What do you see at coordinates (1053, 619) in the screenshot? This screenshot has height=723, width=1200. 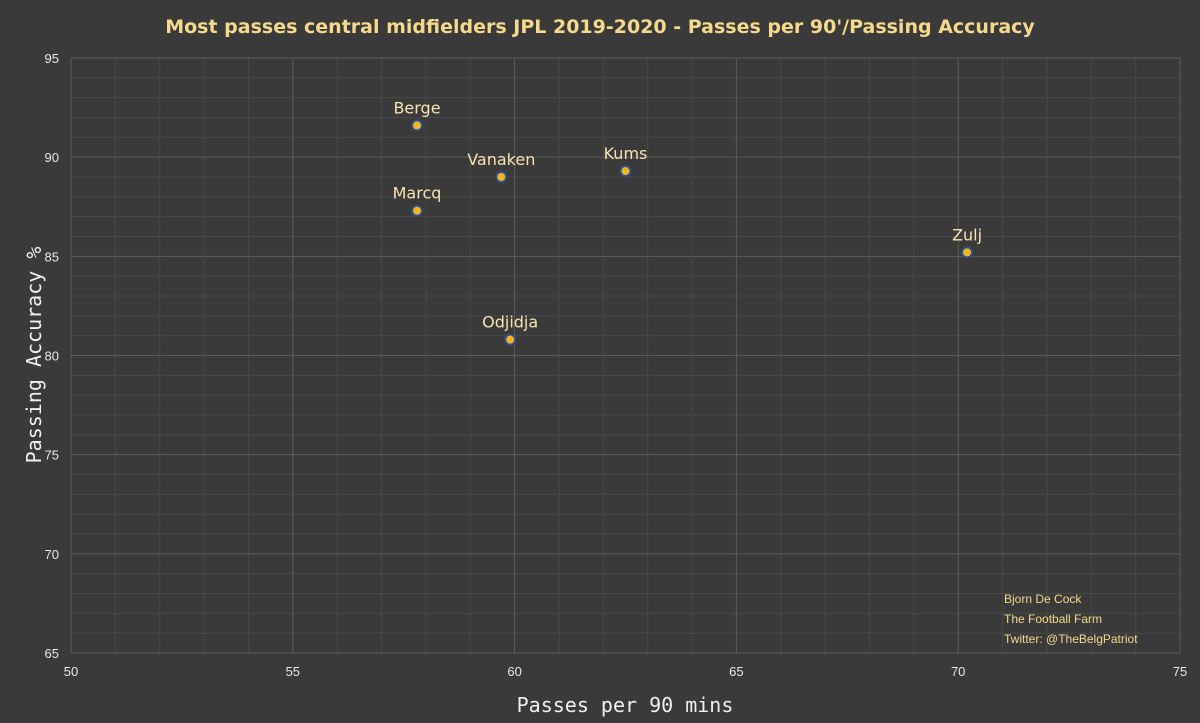 I see `credit-line: The Football Farm` at bounding box center [1053, 619].